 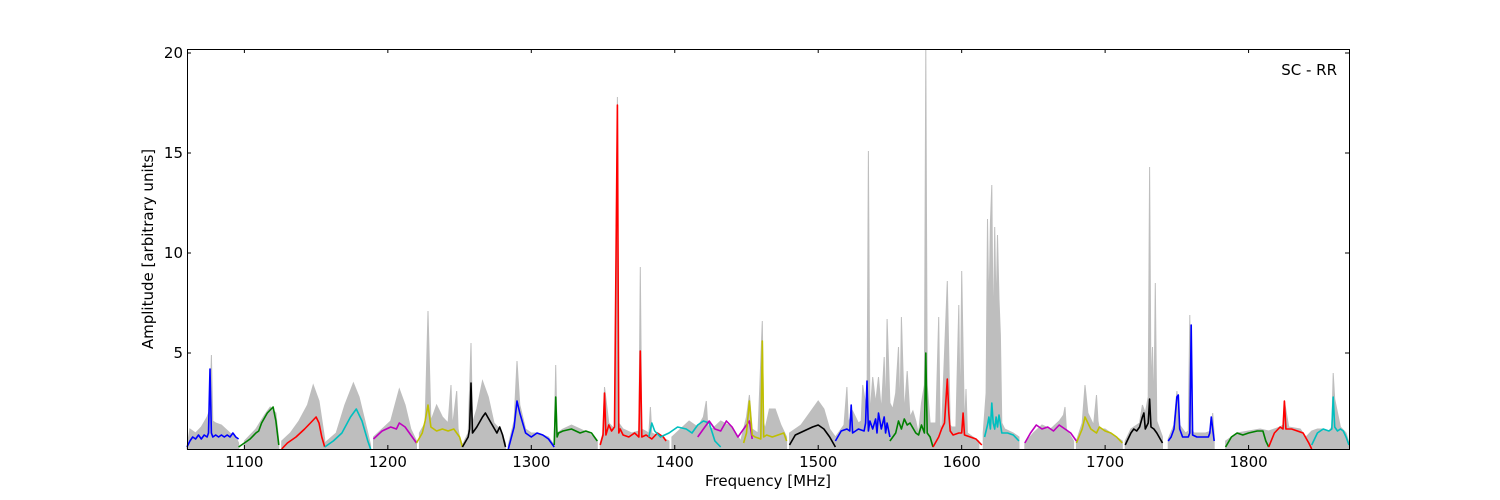 I want to click on x-tick-label: 1100, so click(x=244, y=462).